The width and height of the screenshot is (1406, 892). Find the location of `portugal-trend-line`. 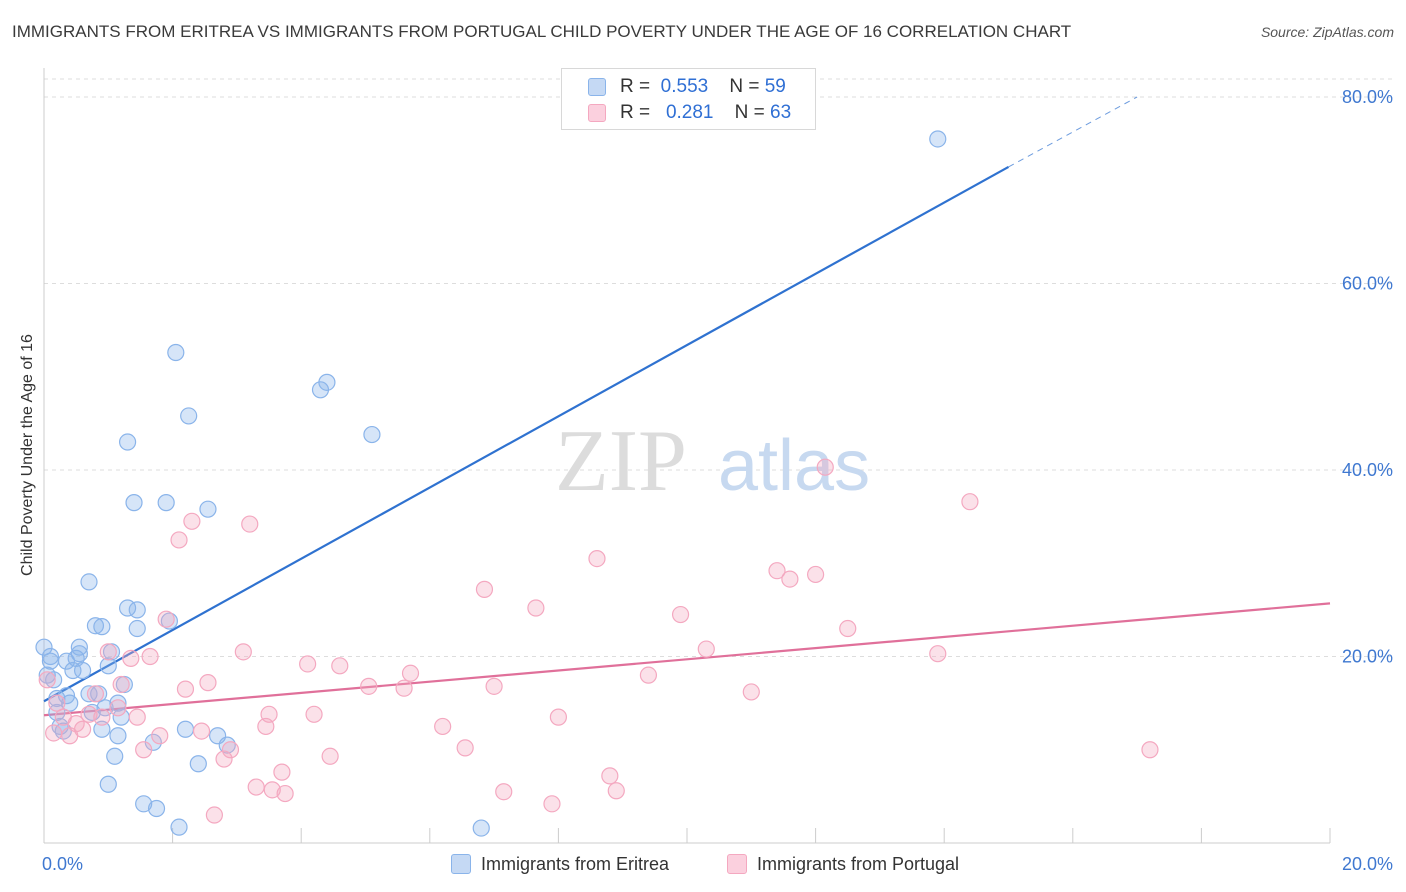

portugal-trend-line is located at coordinates (687, 659).